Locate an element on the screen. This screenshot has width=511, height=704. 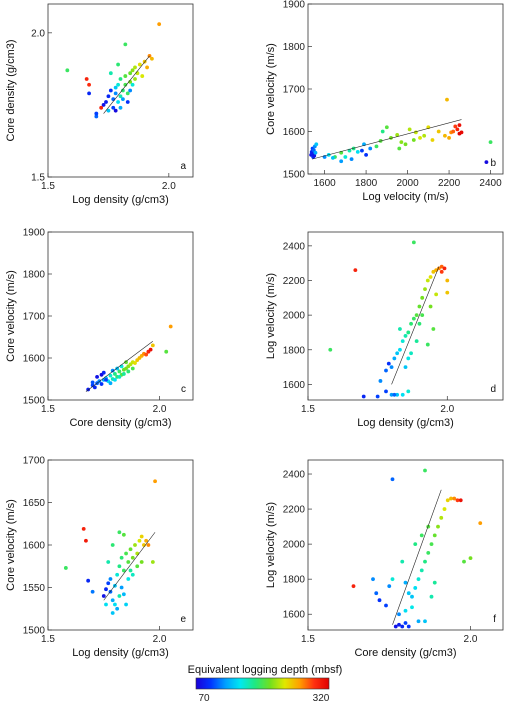
fit-line is located at coordinates (119, 366).